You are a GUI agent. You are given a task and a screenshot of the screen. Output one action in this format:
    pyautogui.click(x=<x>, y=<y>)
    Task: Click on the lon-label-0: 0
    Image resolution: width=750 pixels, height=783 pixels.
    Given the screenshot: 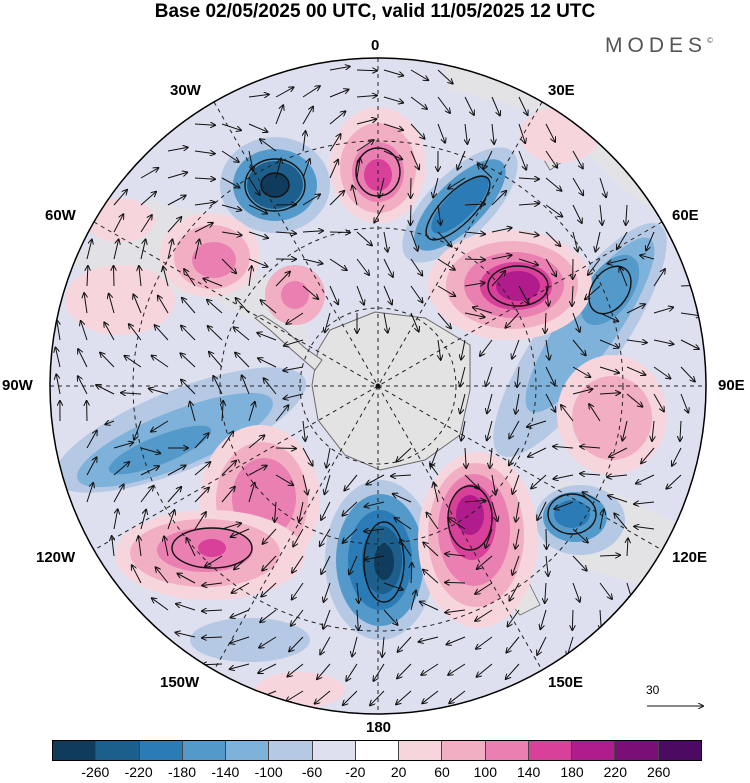 What is the action you would take?
    pyautogui.click(x=375, y=45)
    